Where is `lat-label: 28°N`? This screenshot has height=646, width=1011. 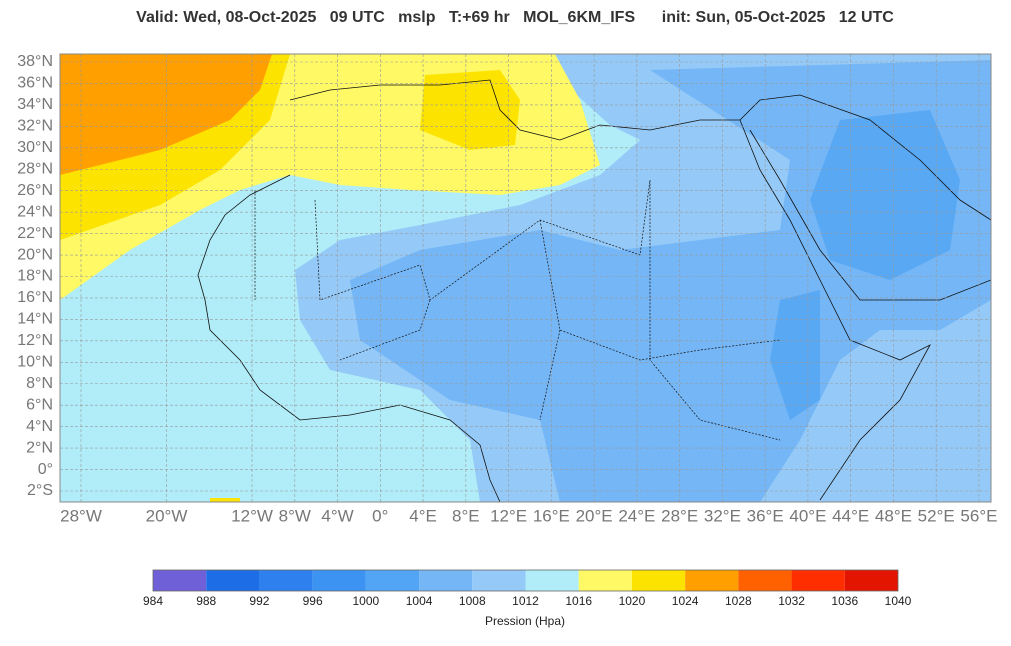
lat-label: 28°N is located at coordinates (35, 168).